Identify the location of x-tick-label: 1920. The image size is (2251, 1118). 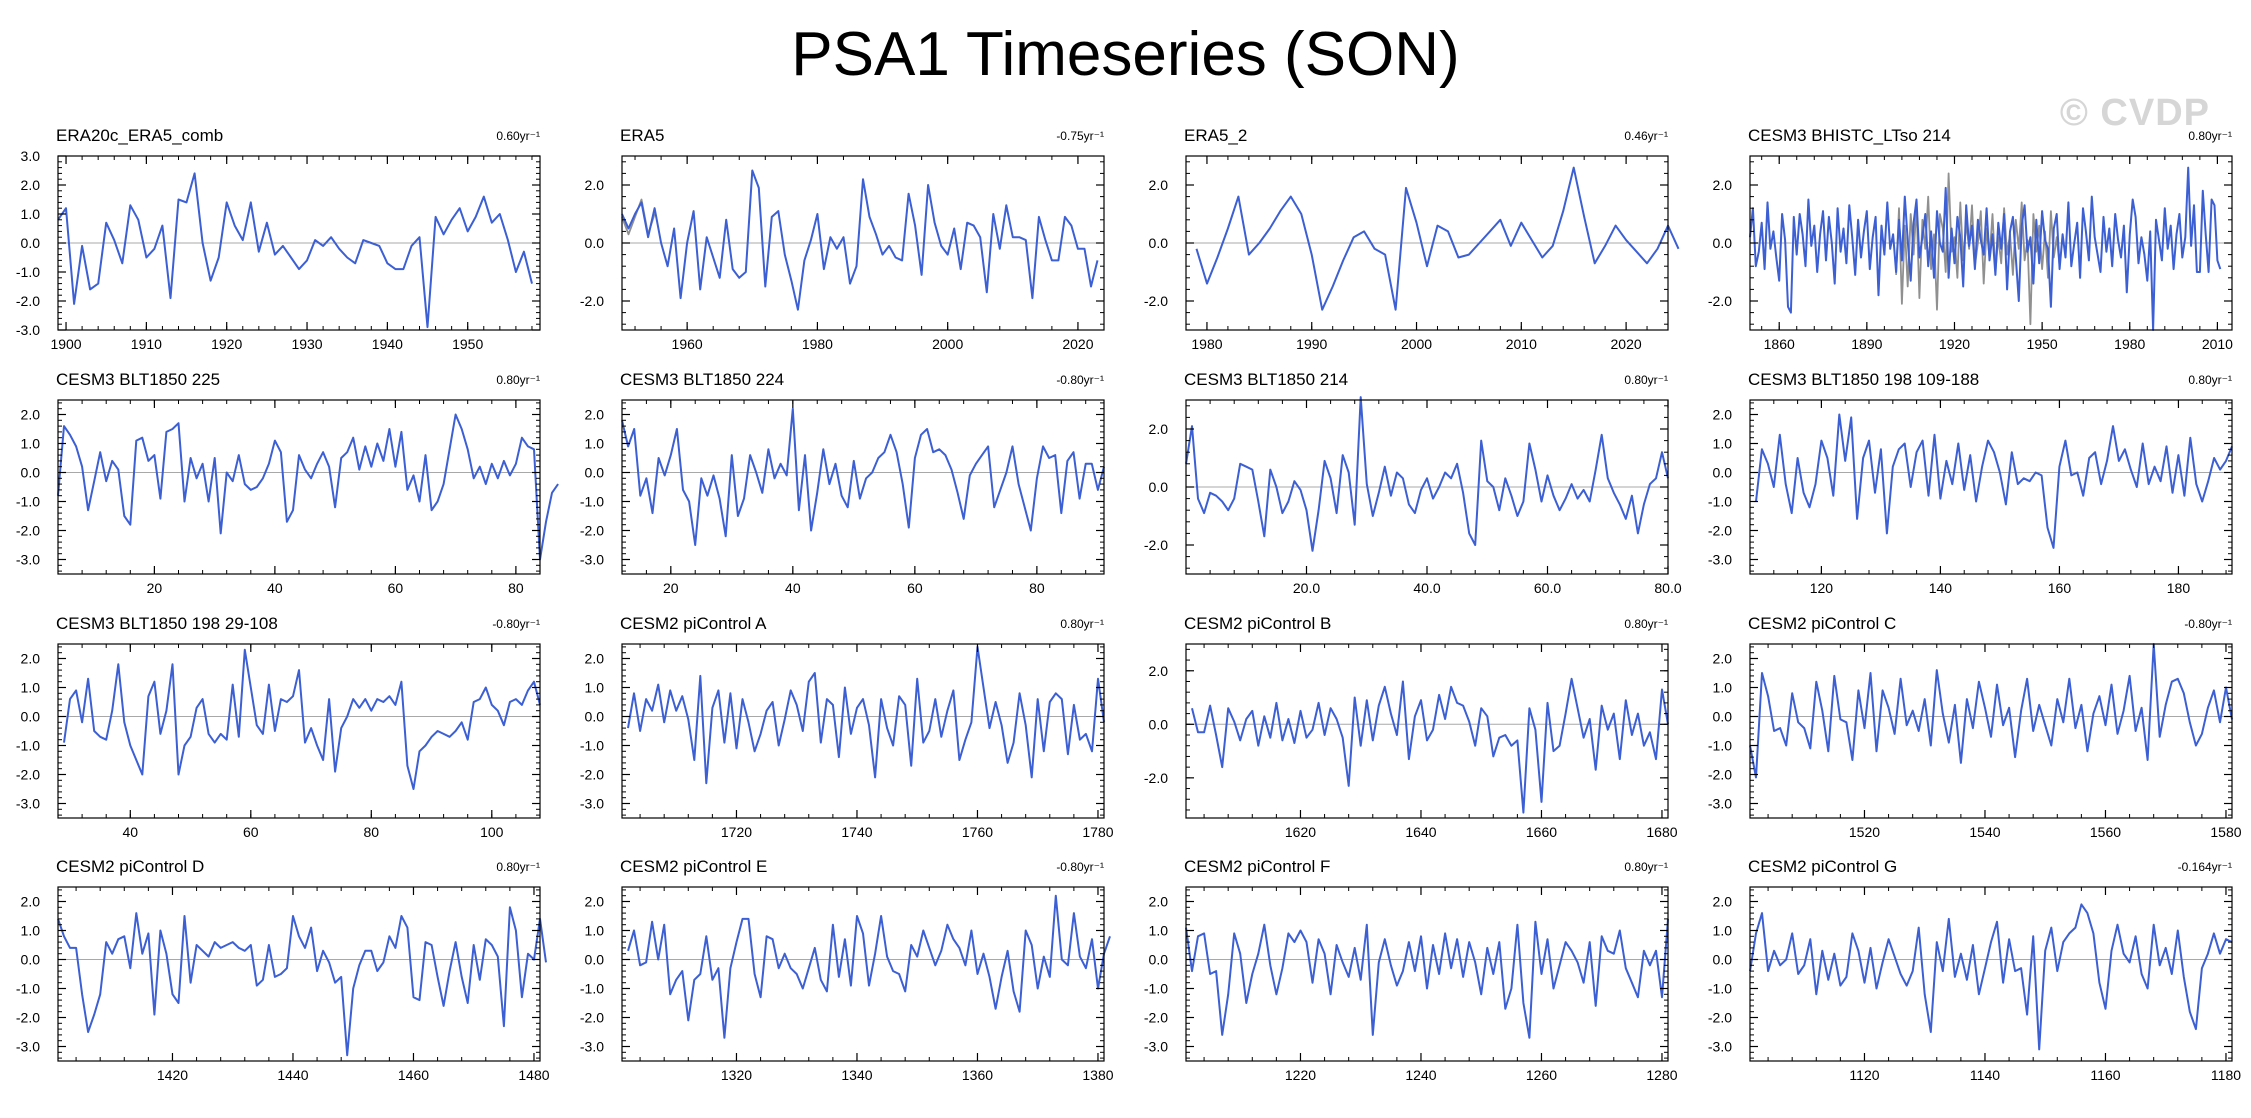
(1954, 344).